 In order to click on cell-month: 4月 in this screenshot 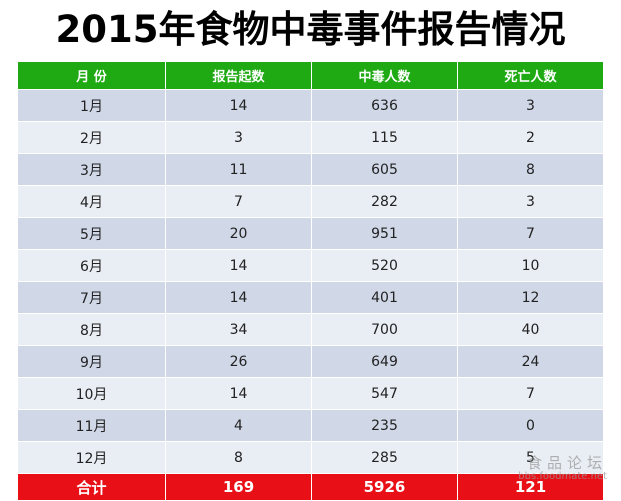, I will do `click(91, 201)`.